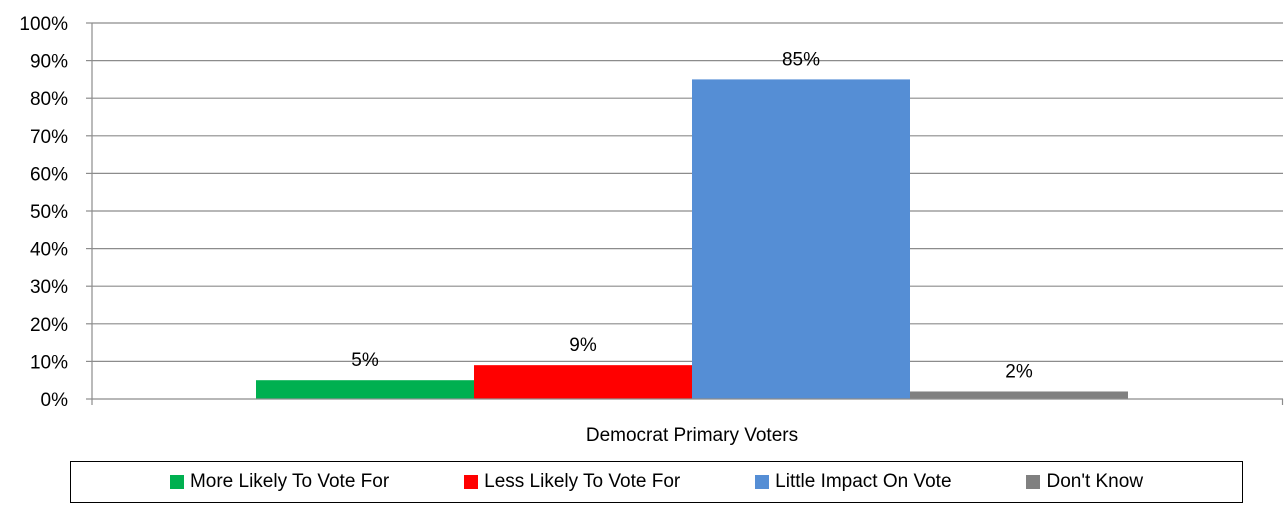 This screenshot has height=506, width=1284. I want to click on legend-swatch-dont-know, so click(1033, 482).